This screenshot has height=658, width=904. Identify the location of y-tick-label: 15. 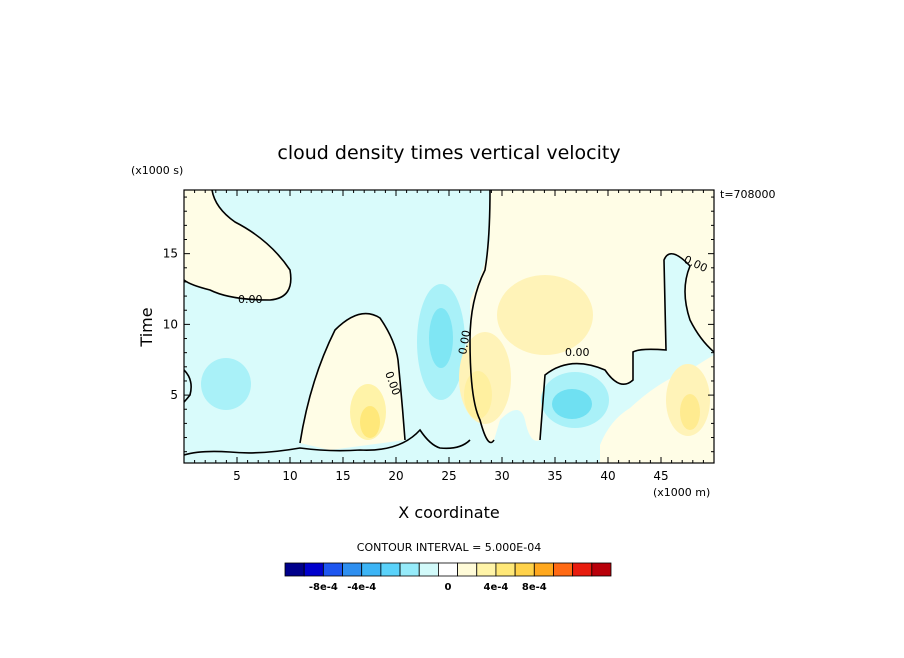
(170, 254).